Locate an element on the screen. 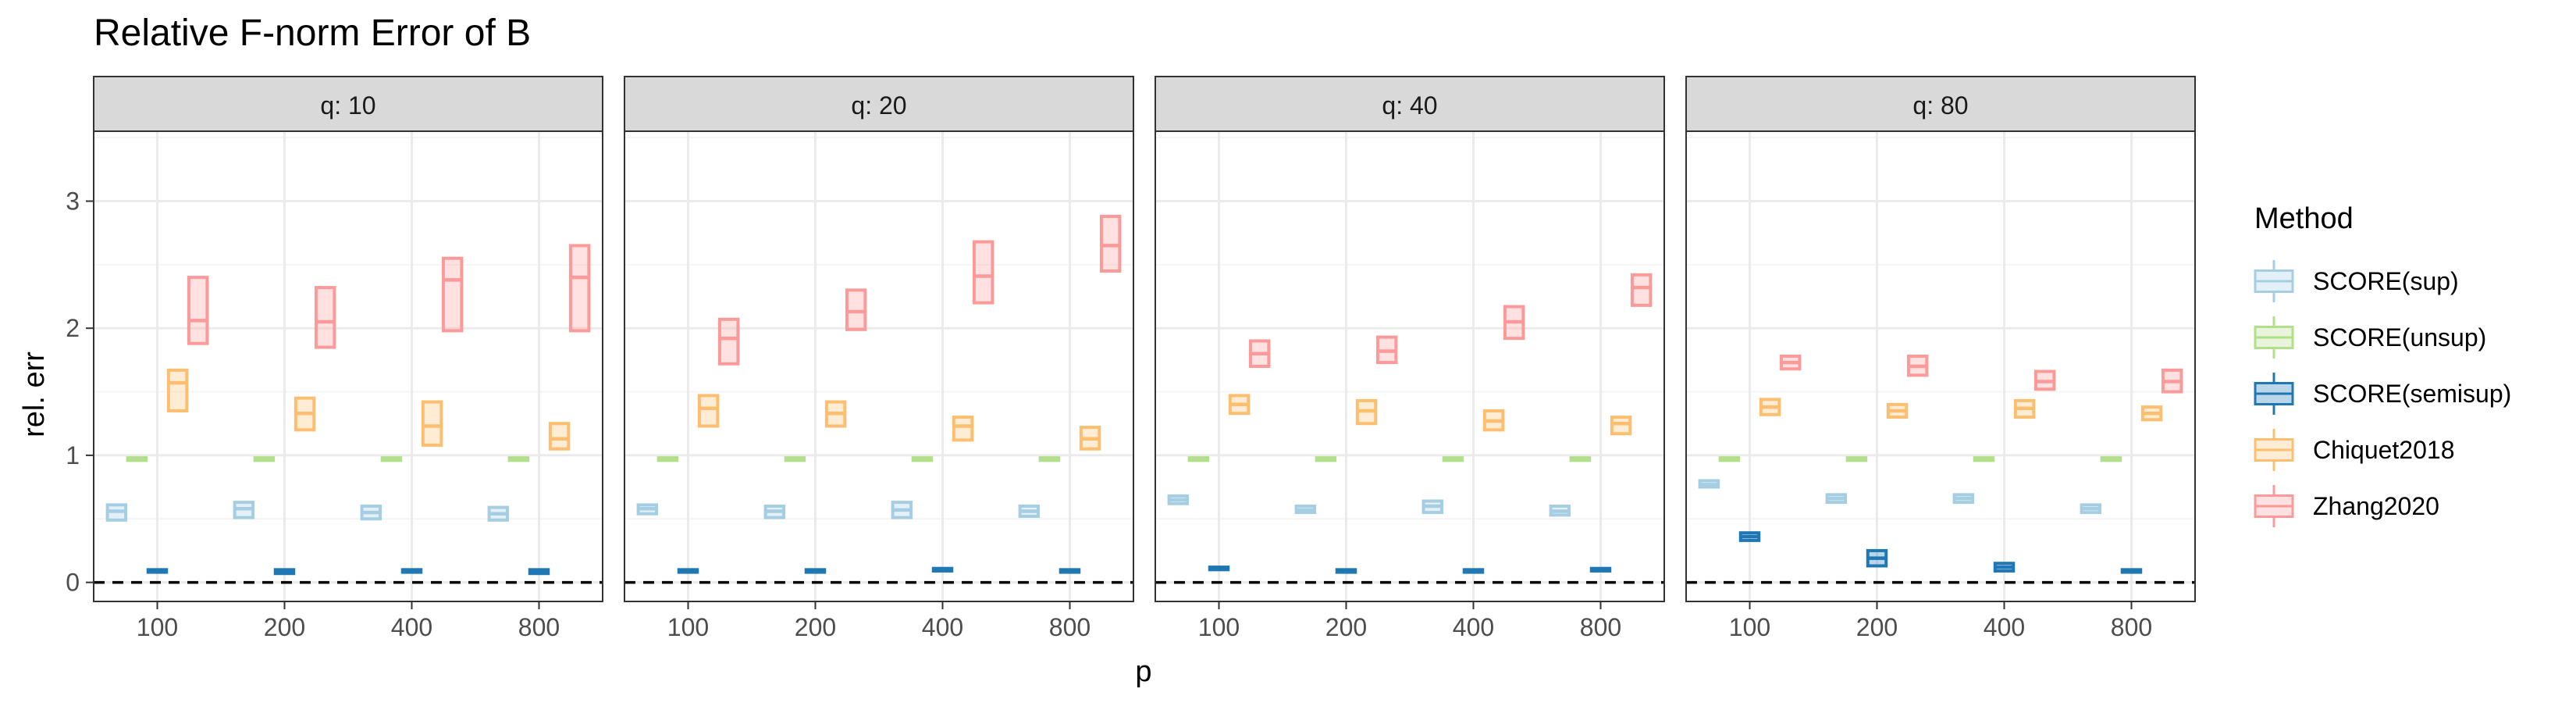  x-tick-label: 200 is located at coordinates (815, 627).